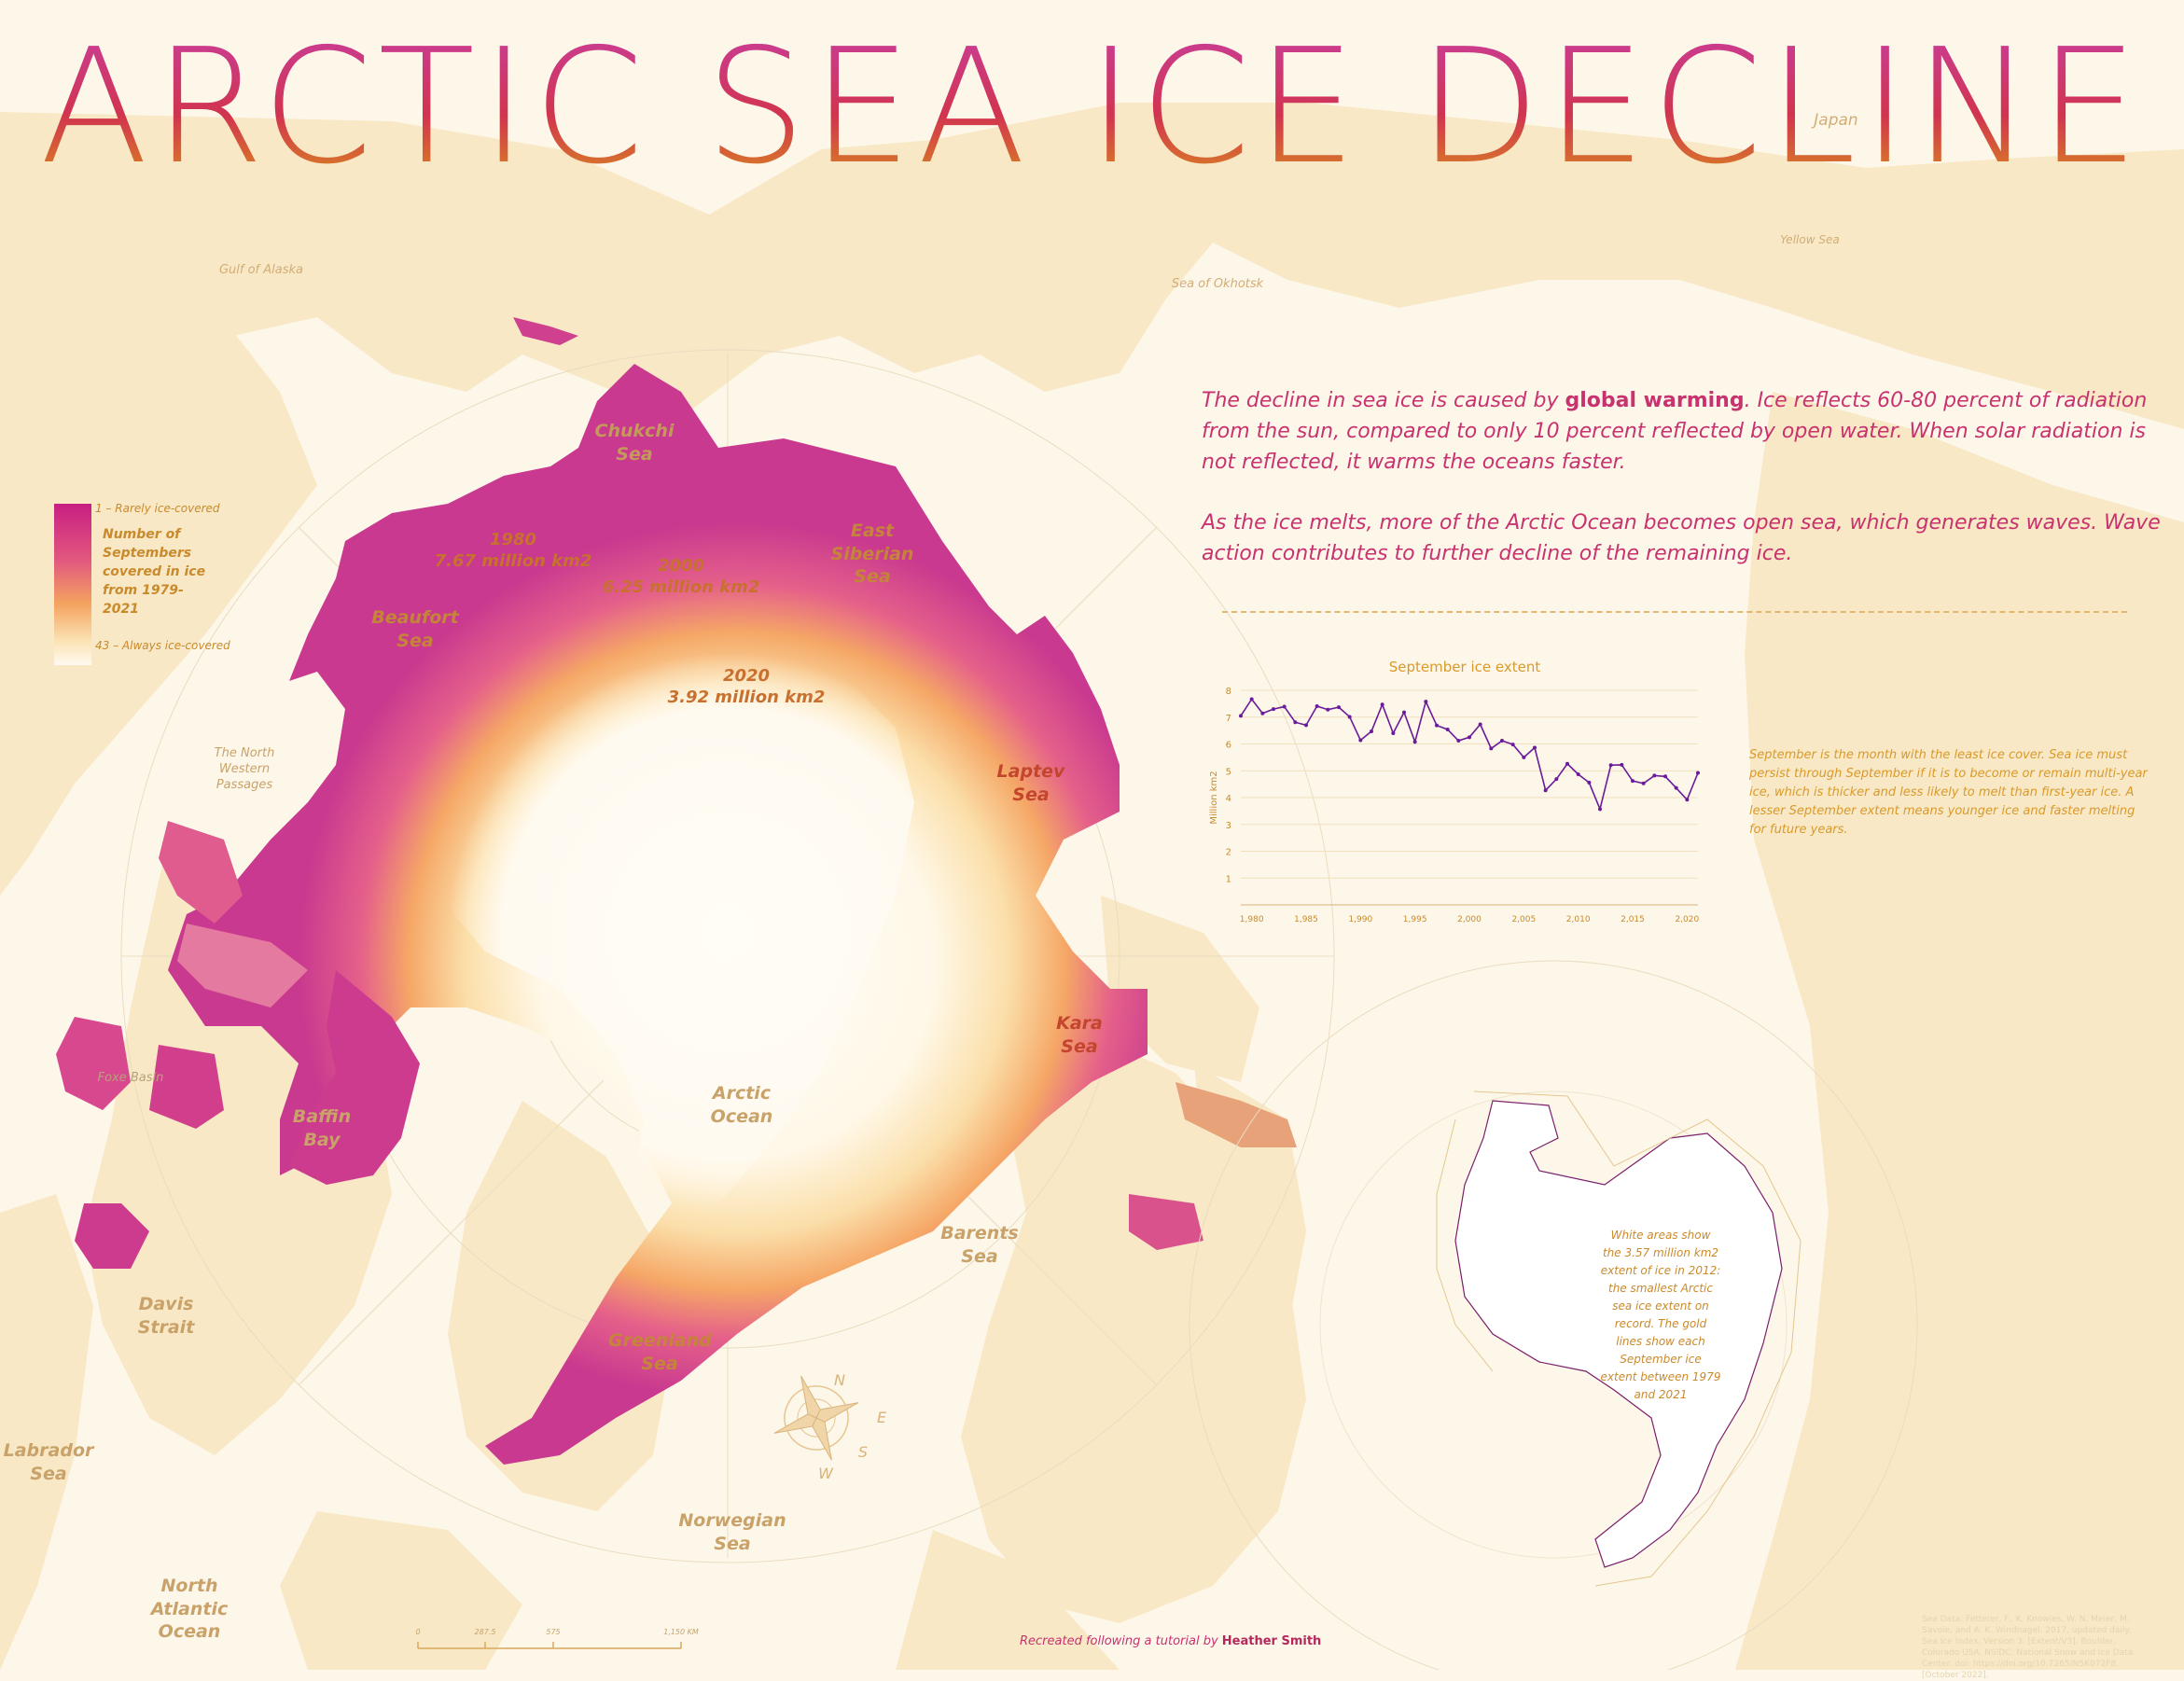 The width and height of the screenshot is (2184, 1681). Describe the element at coordinates (634, 443) in the screenshot. I see `sea-label: Chukchi Sea` at that location.